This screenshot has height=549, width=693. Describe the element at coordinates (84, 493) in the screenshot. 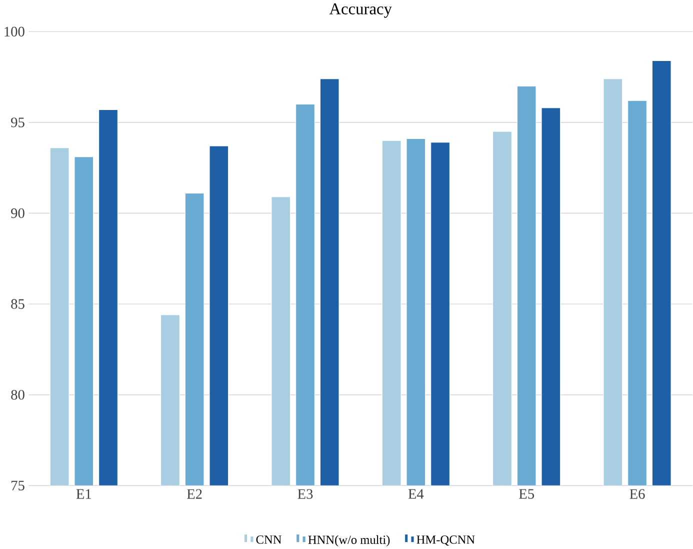

I see `x-tick-label: E1` at that location.